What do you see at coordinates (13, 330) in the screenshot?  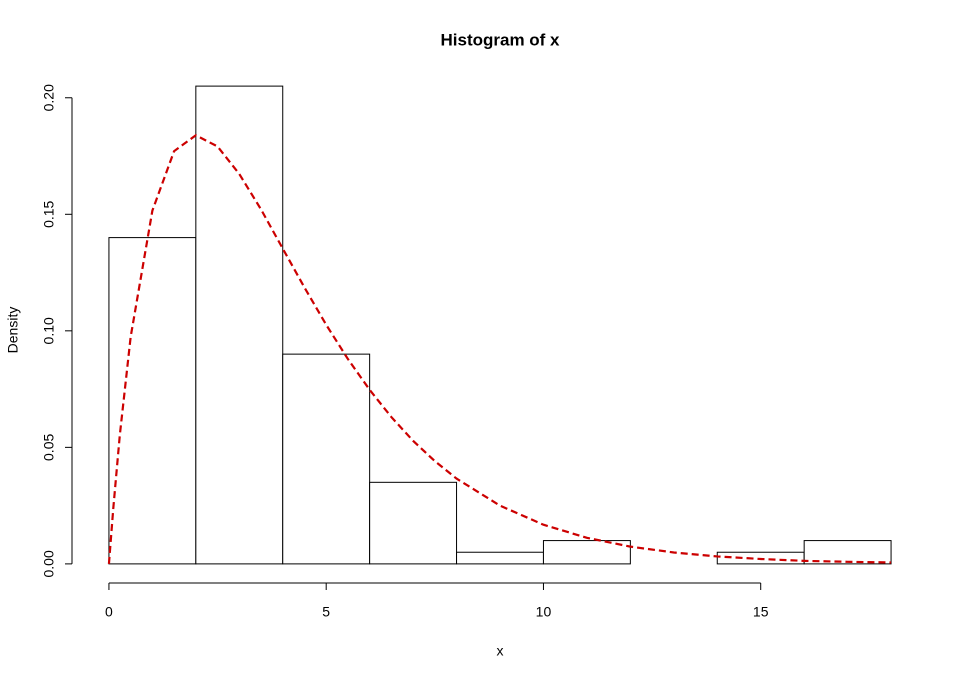 I see `y-axis-label: Density` at bounding box center [13, 330].